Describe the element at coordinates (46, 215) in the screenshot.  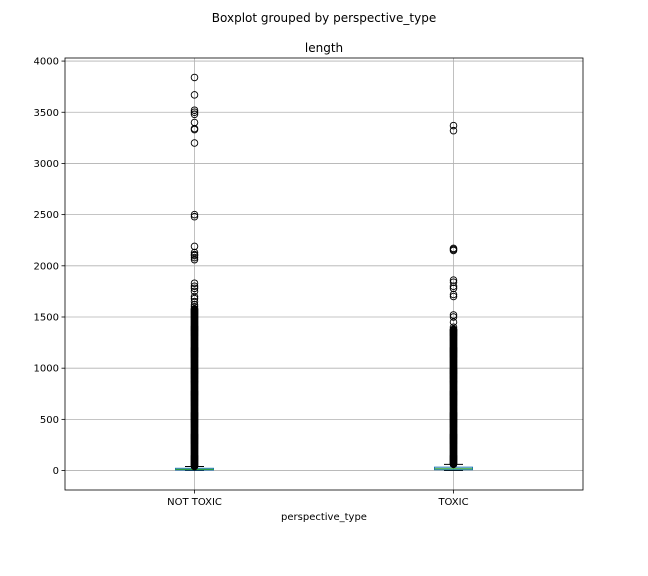
I see `y-tick-label: 2500` at that location.